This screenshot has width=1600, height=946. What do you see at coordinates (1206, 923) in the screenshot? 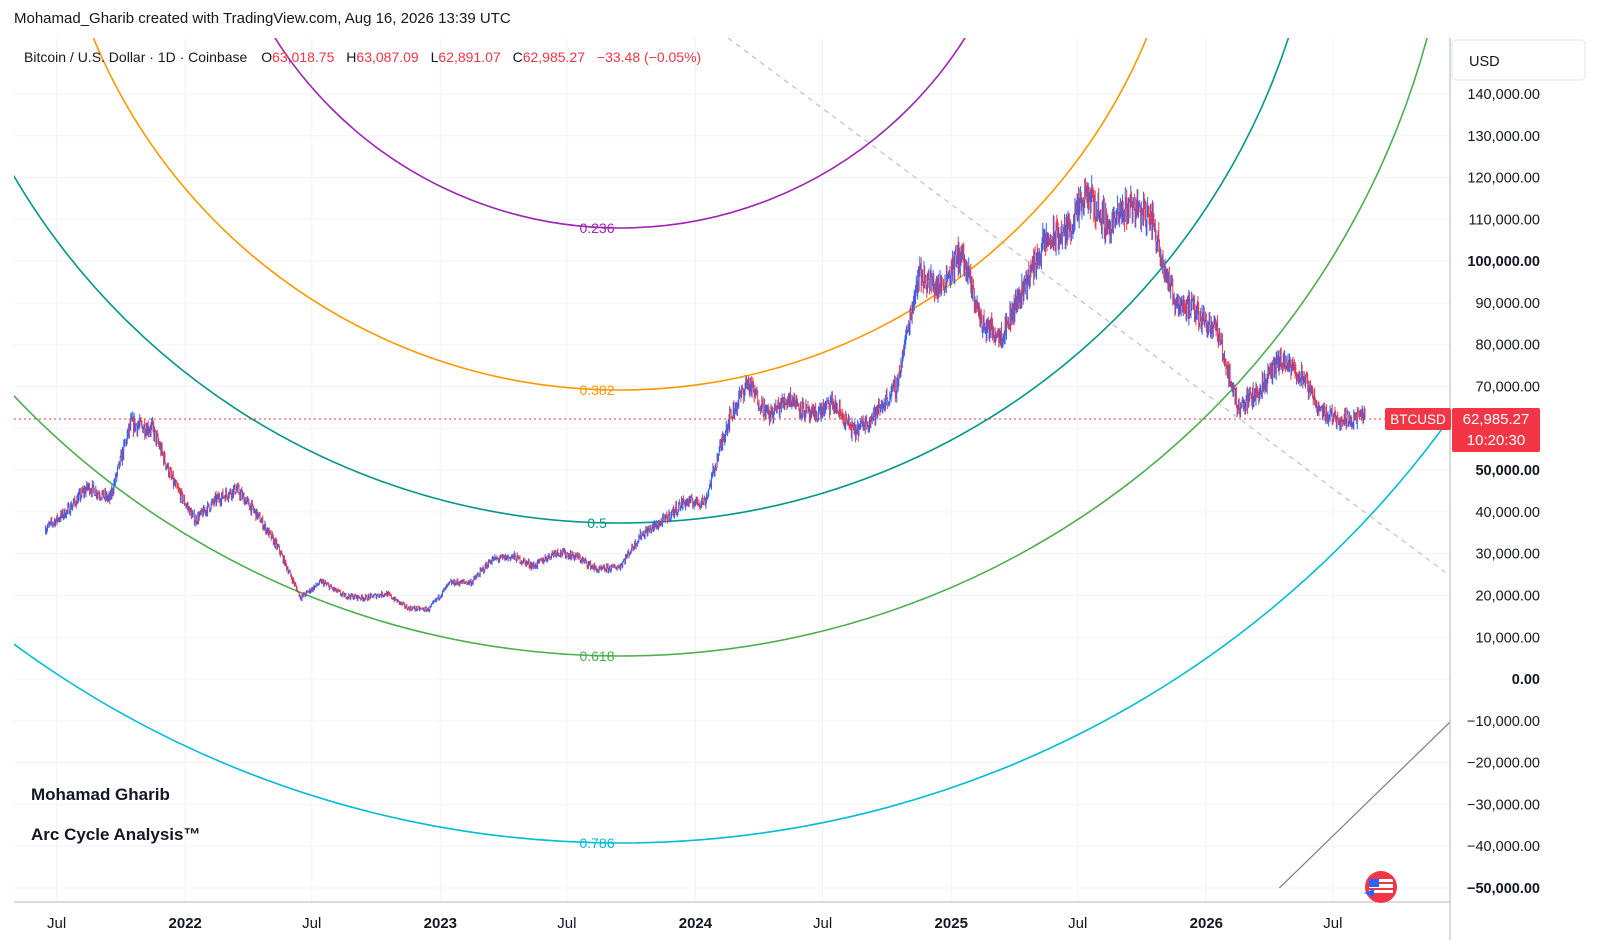
I see `time-tick: 2026` at bounding box center [1206, 923].